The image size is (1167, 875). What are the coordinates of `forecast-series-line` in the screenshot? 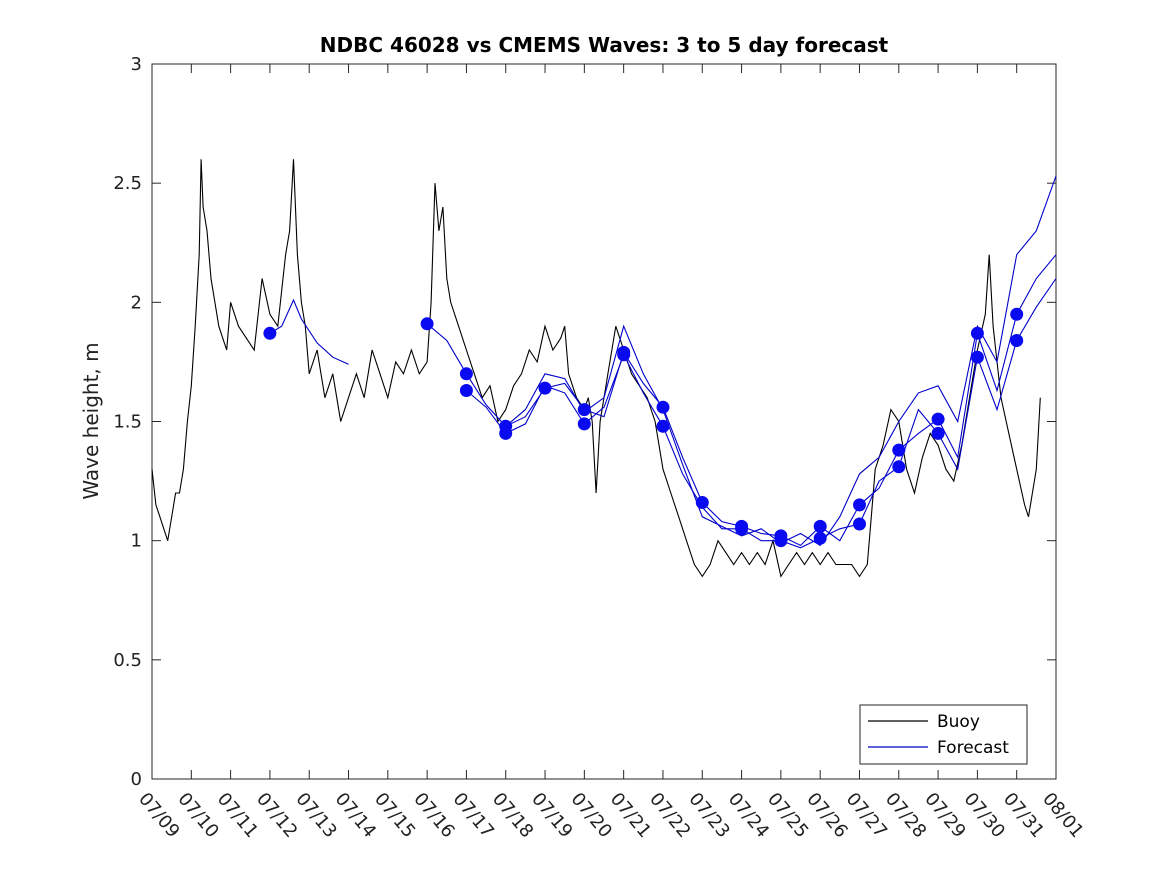 It's located at (309, 331).